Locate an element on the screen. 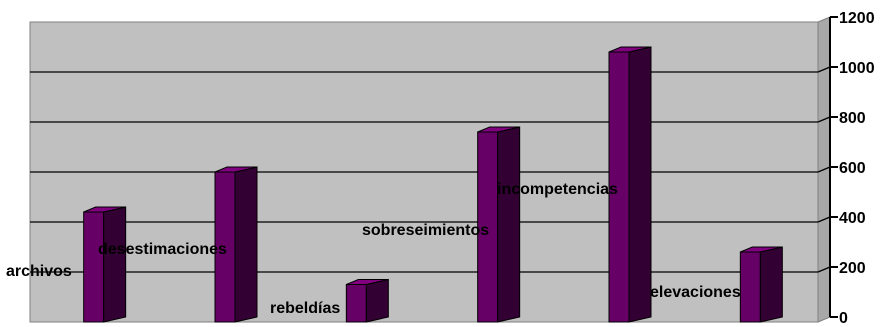 The width and height of the screenshot is (891, 327). category-label: sobreseimientos is located at coordinates (425, 230).